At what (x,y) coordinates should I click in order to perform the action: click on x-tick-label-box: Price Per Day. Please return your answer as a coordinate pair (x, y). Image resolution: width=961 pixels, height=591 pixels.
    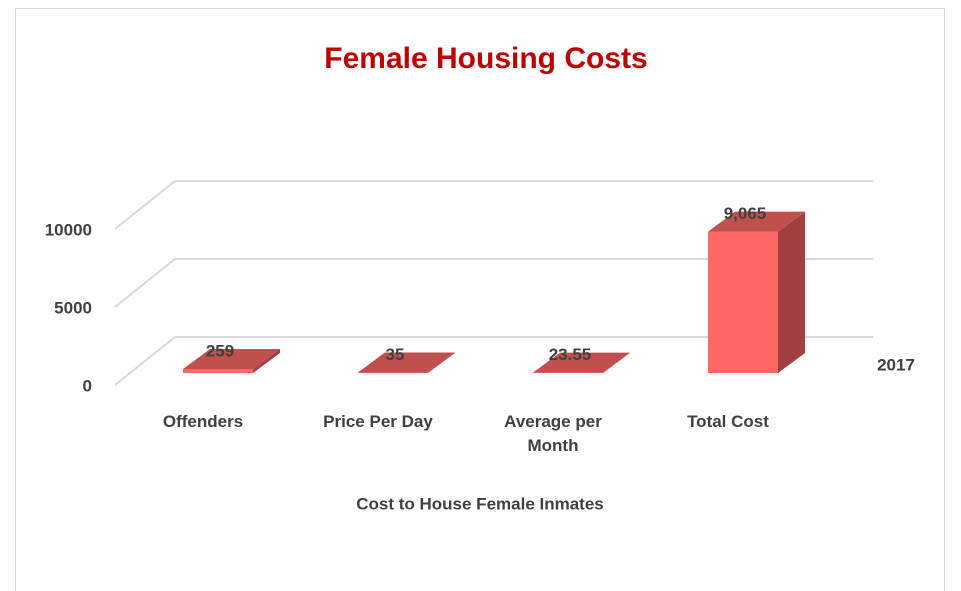
    Looking at the image, I should click on (378, 421).